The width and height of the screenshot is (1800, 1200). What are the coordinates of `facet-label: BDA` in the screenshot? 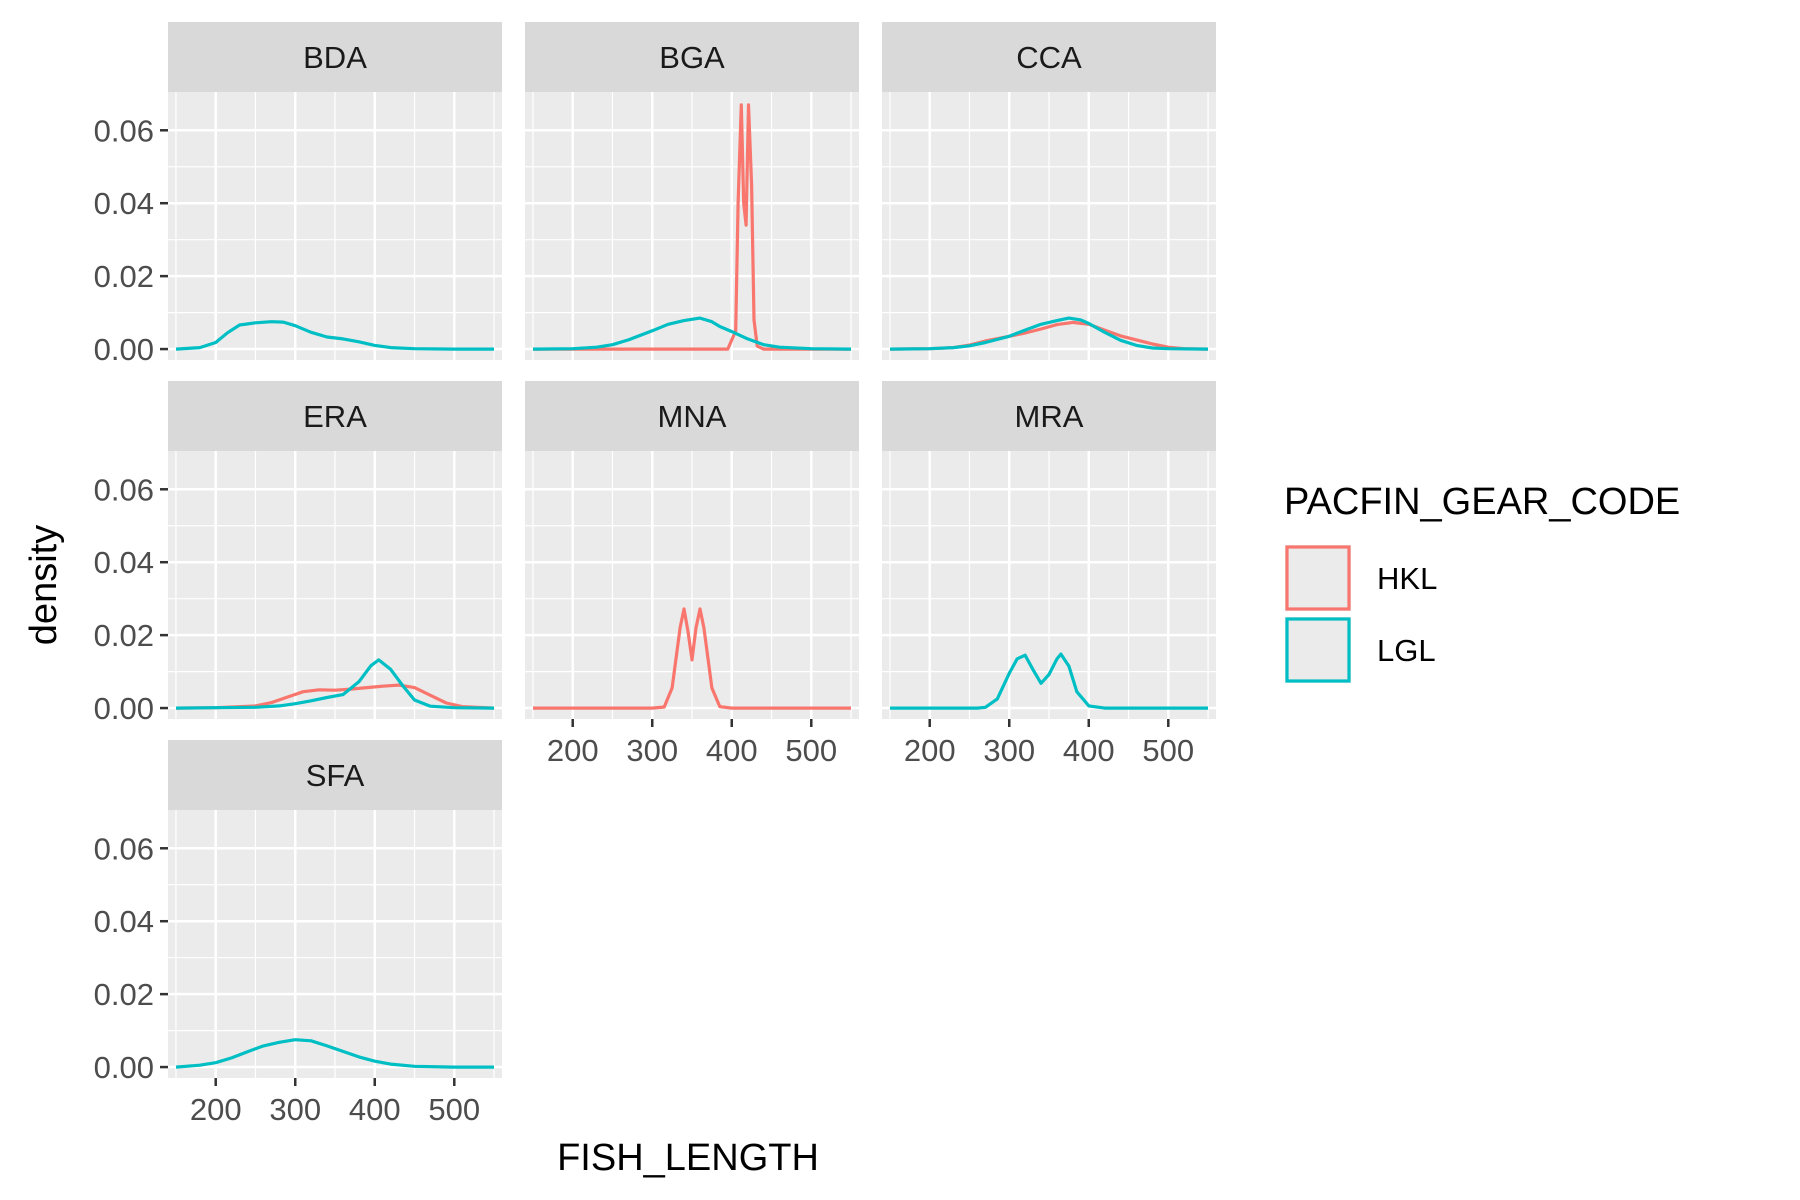 It's located at (335, 57).